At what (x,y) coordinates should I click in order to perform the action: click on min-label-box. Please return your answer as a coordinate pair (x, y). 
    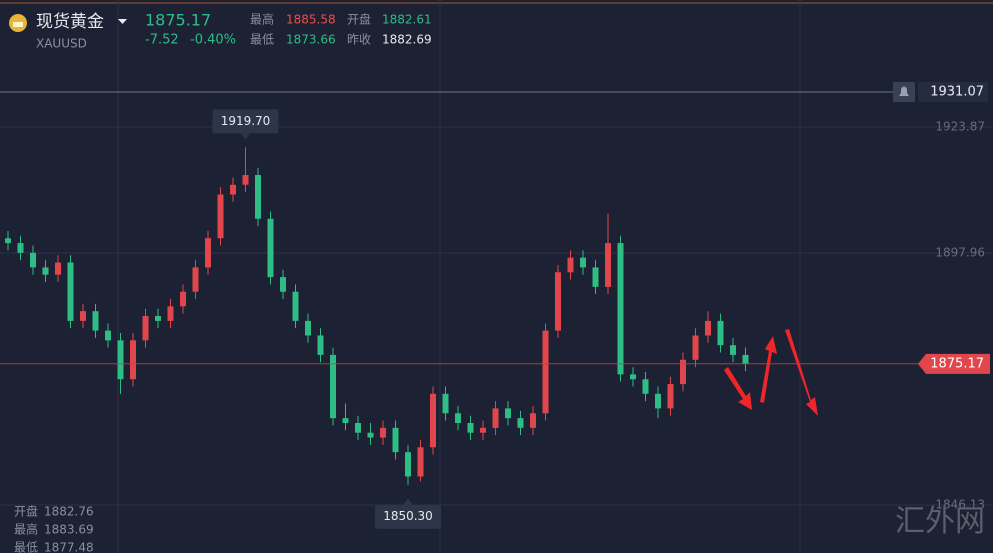
    Looking at the image, I should click on (408, 516).